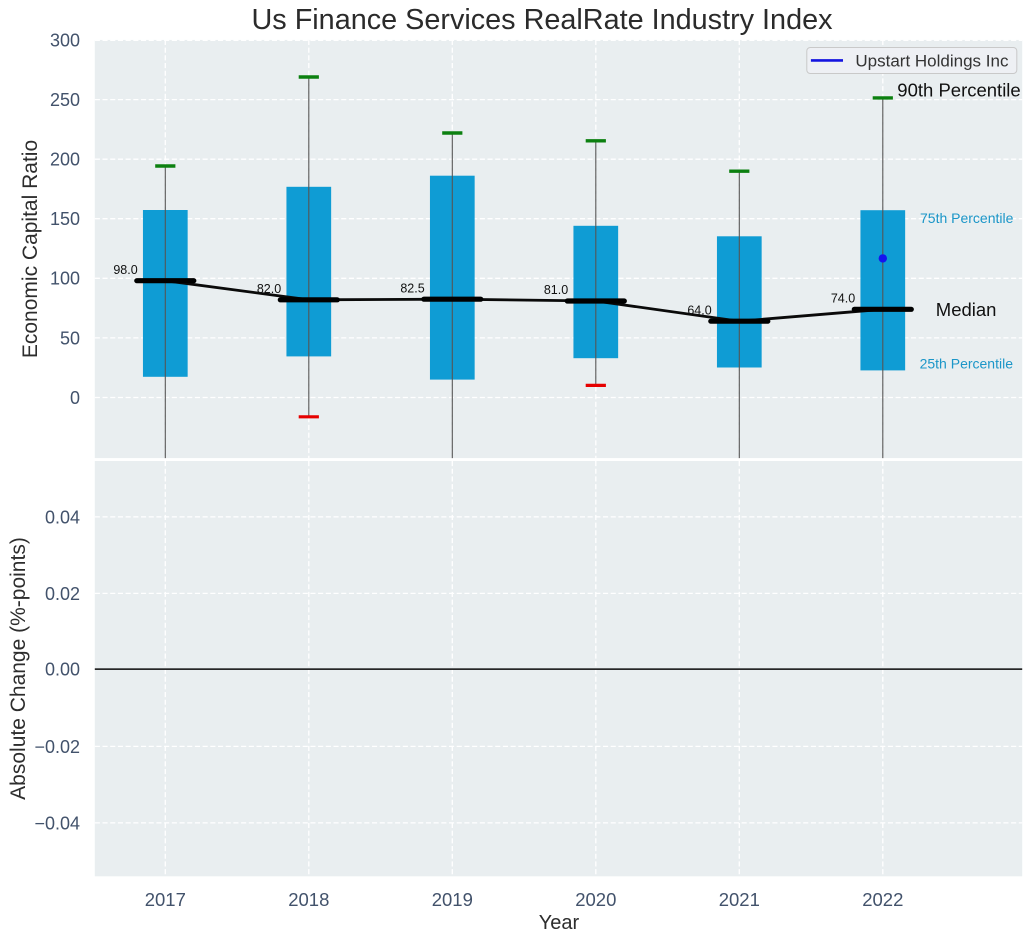 The width and height of the screenshot is (1034, 942). What do you see at coordinates (125, 270) in the screenshot?
I see `svg-text: 98.0` at bounding box center [125, 270].